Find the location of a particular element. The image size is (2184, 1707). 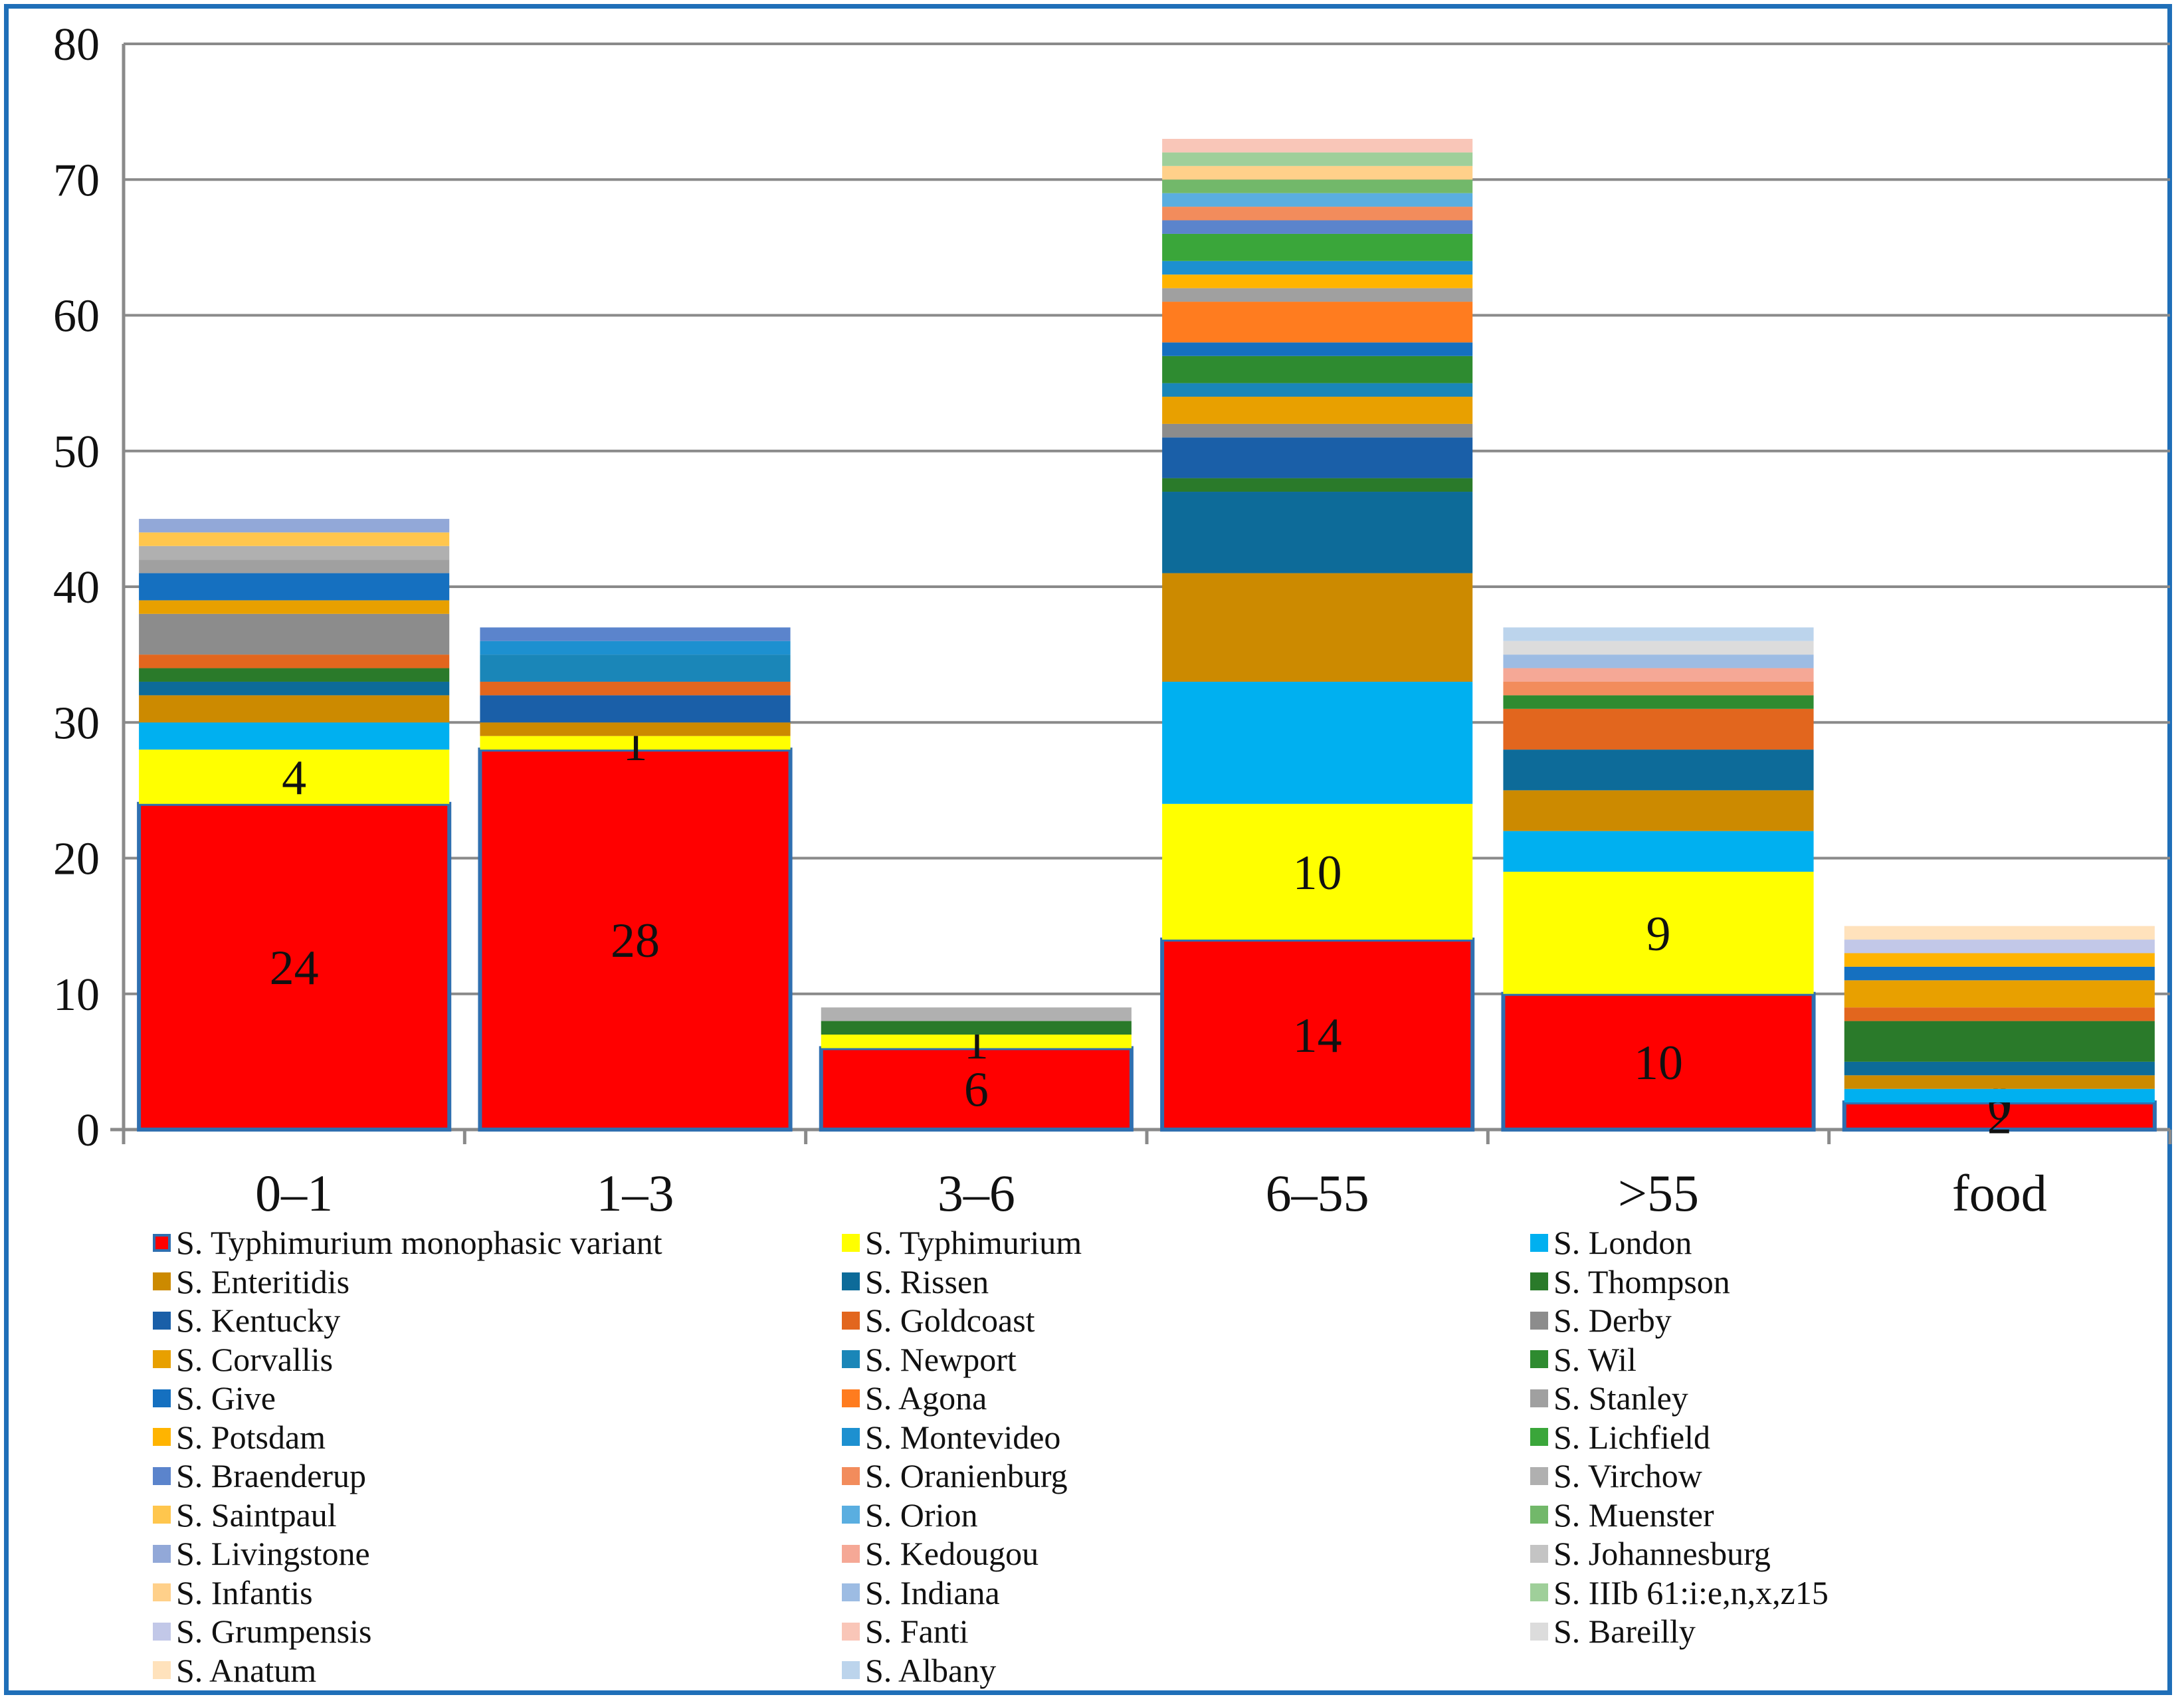

legend-item: S. Lichfield is located at coordinates (1620, 1437).